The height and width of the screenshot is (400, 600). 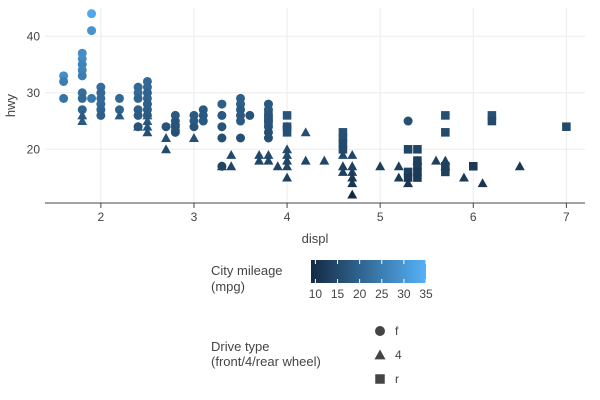 What do you see at coordinates (287, 217) in the screenshot?
I see `x-tick-label: 4` at bounding box center [287, 217].